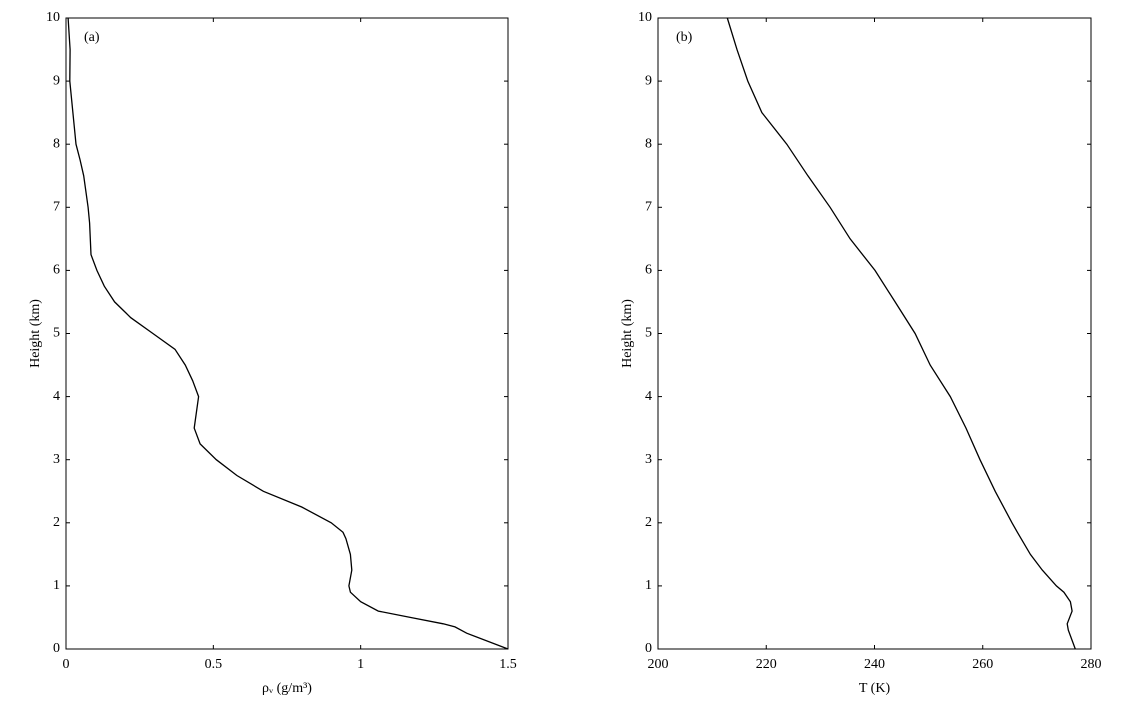 This screenshot has width=1123, height=707. I want to click on x-tick-label: 200, so click(658, 664).